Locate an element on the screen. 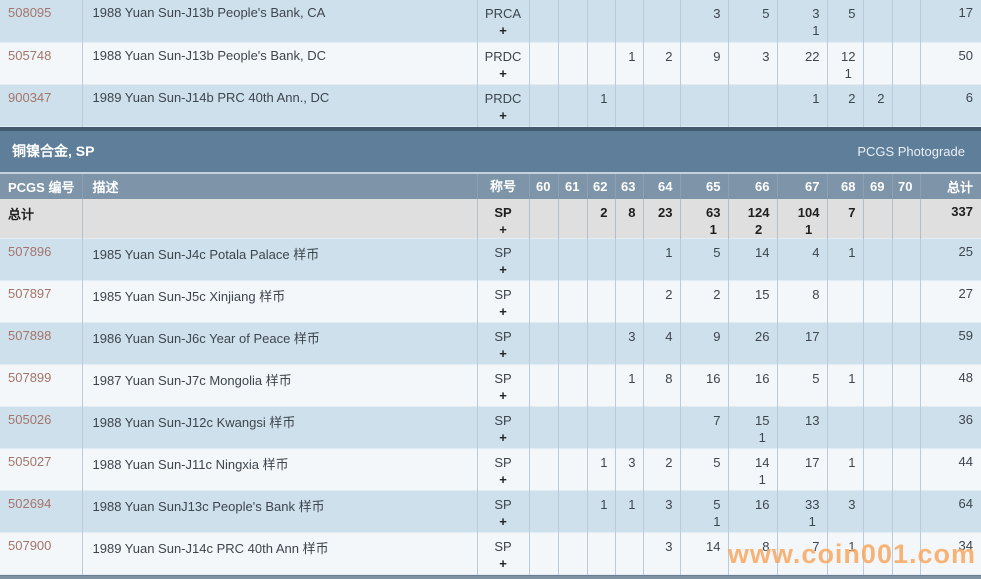  grade-66-count-cell: 16 is located at coordinates (752, 385).